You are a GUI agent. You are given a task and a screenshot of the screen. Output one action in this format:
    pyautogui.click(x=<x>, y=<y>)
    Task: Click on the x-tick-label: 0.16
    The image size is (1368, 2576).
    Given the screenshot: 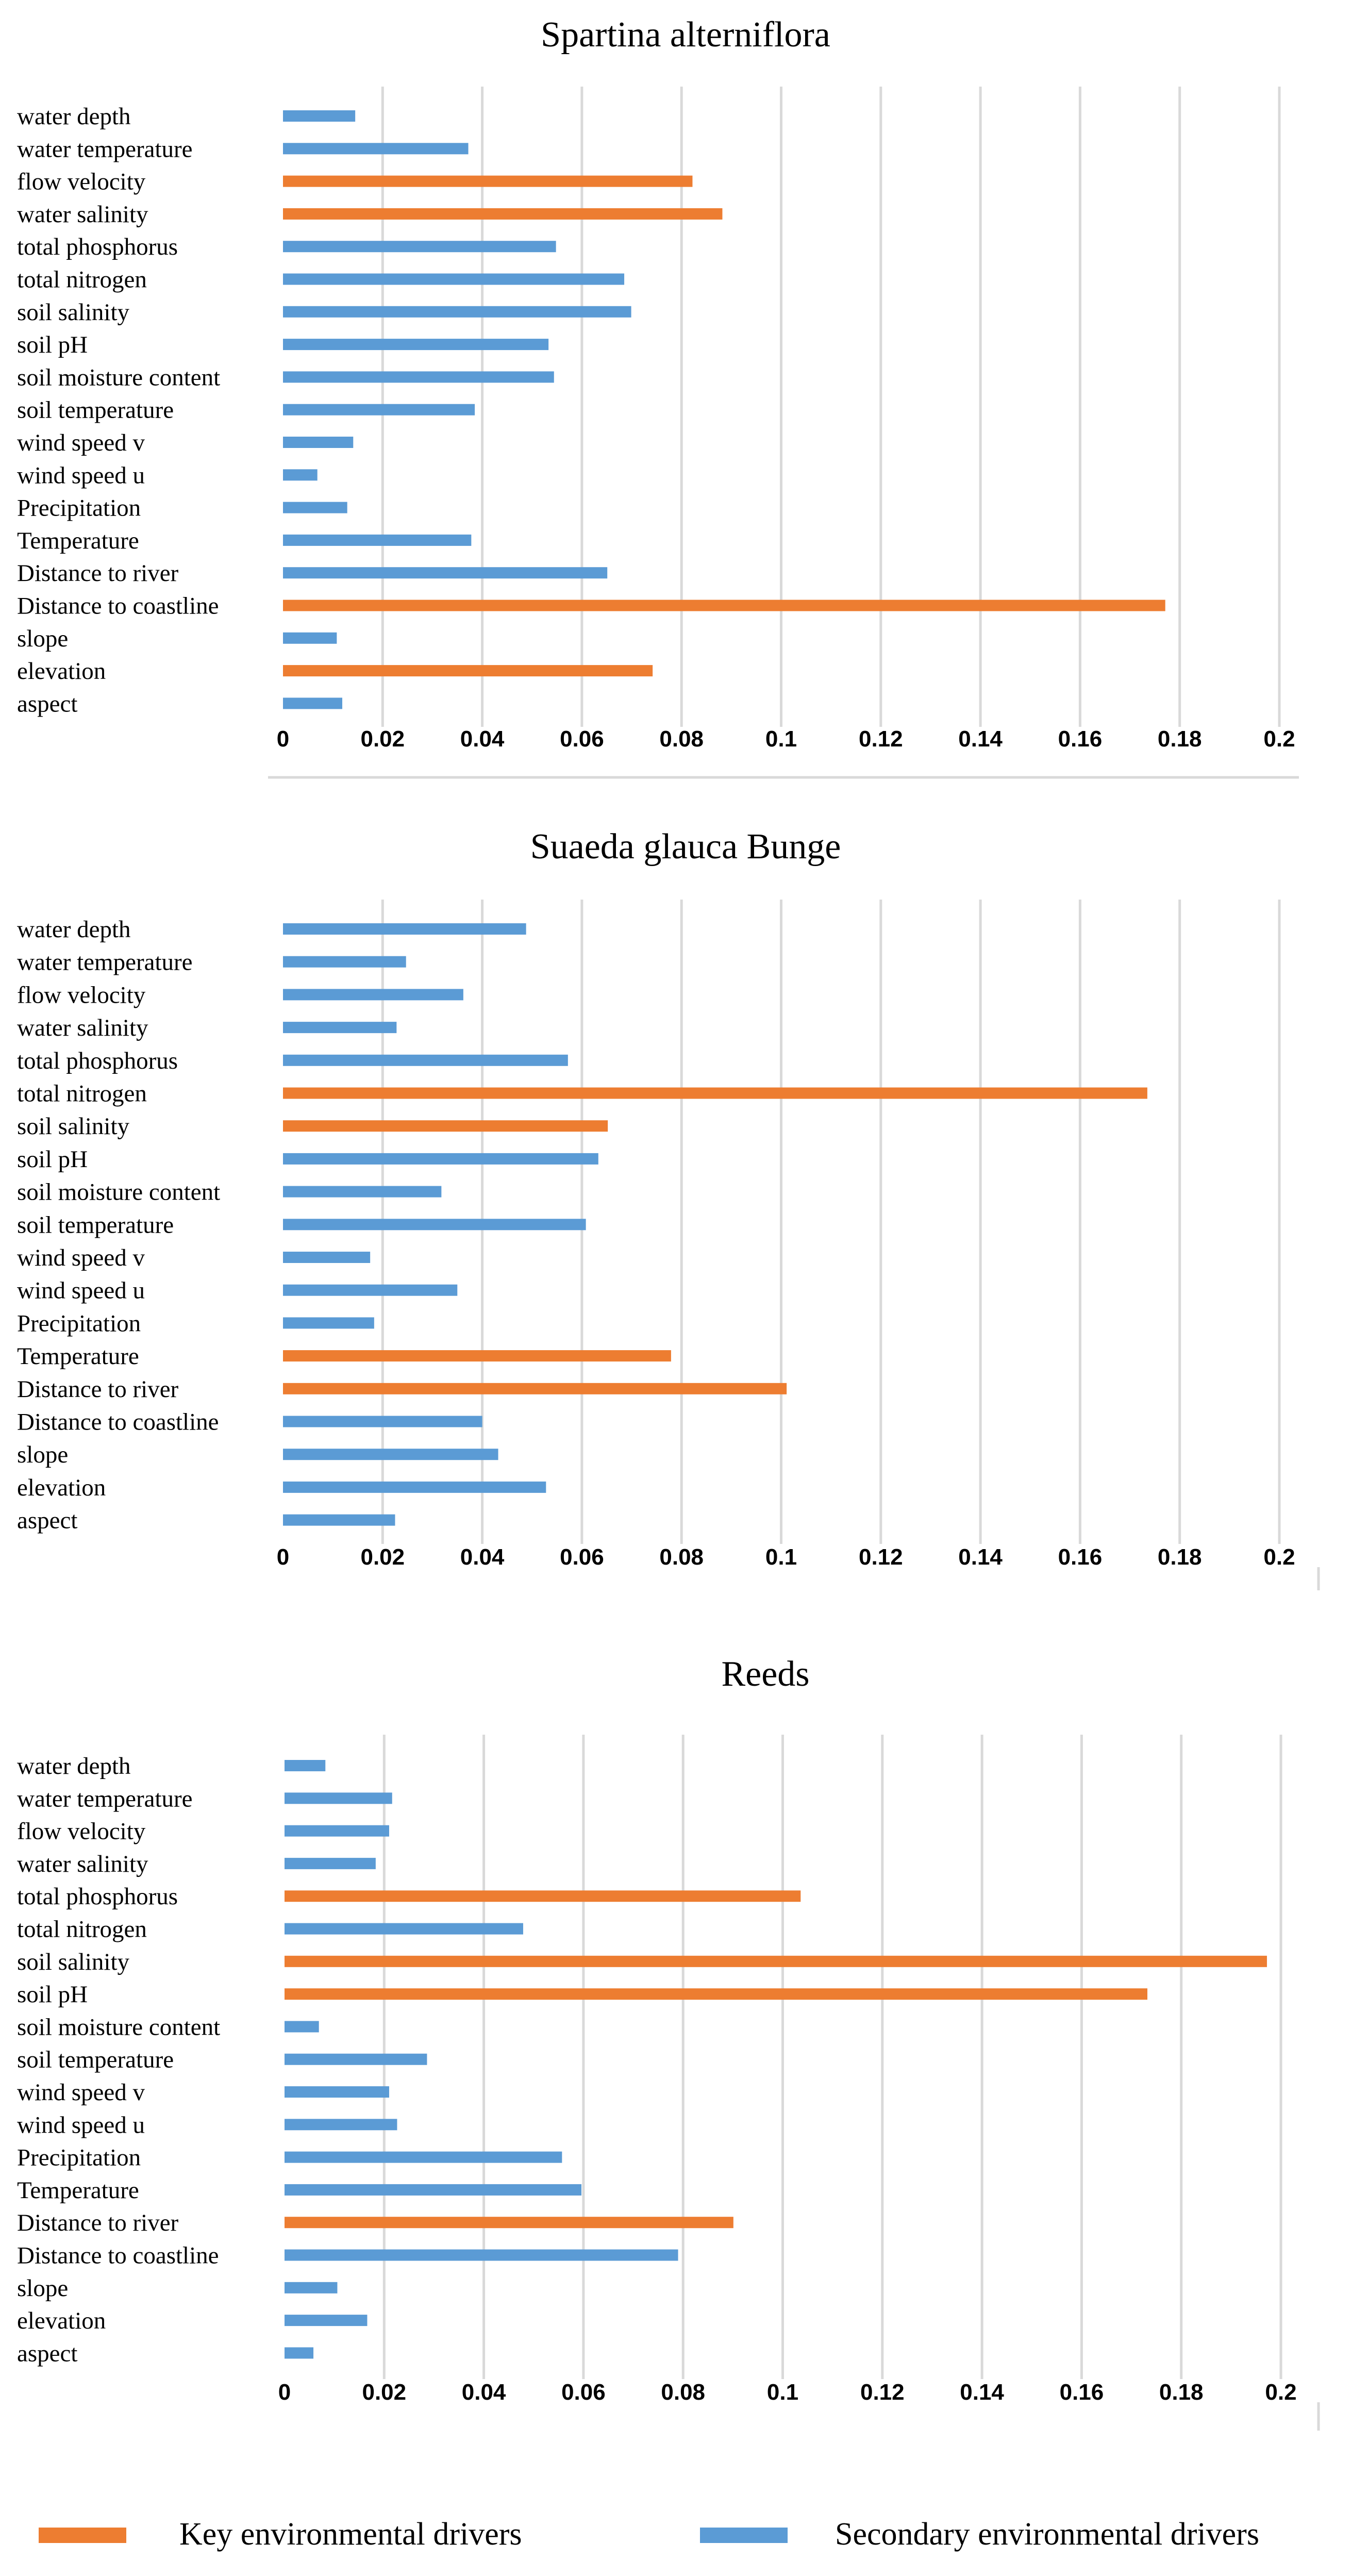 What is the action you would take?
    pyautogui.click(x=1080, y=1557)
    